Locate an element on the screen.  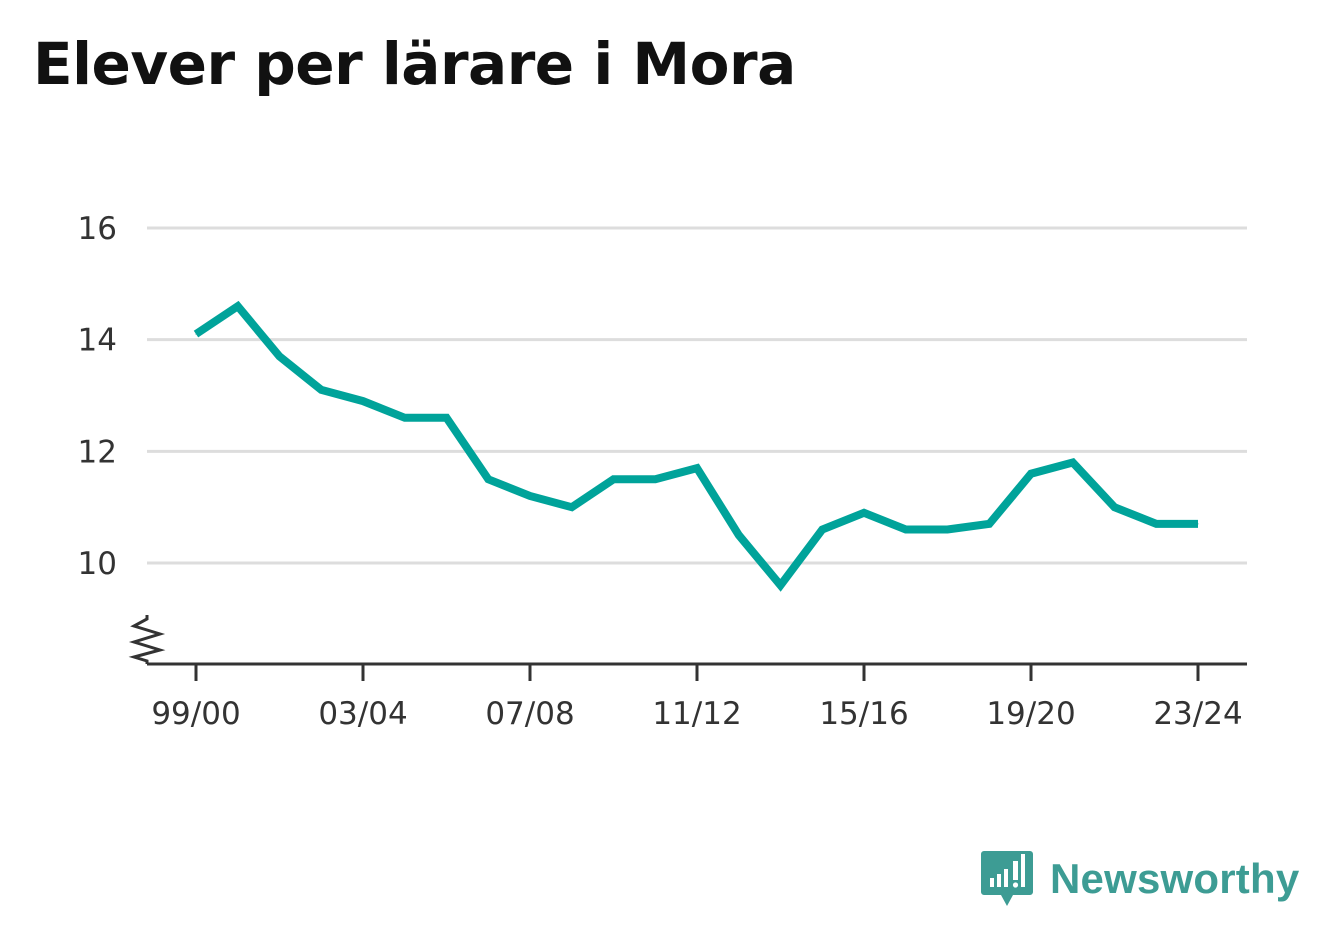
y-tick-label: 12 is located at coordinates (97, 452).